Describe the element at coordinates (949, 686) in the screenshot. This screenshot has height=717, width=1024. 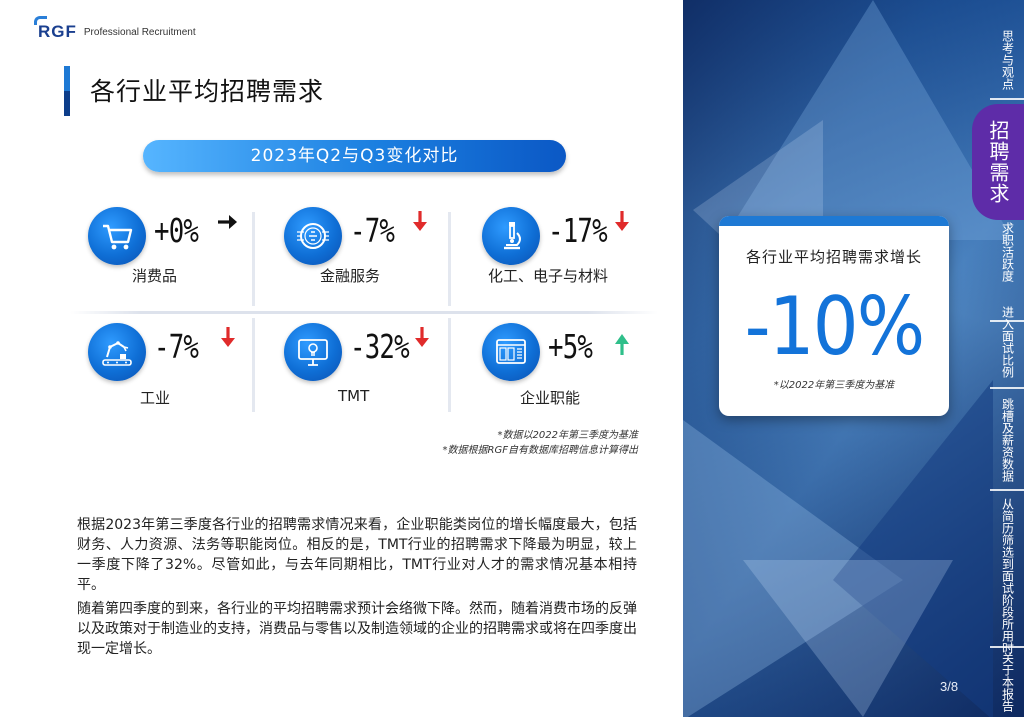
I see `page-number: 3/8` at that location.